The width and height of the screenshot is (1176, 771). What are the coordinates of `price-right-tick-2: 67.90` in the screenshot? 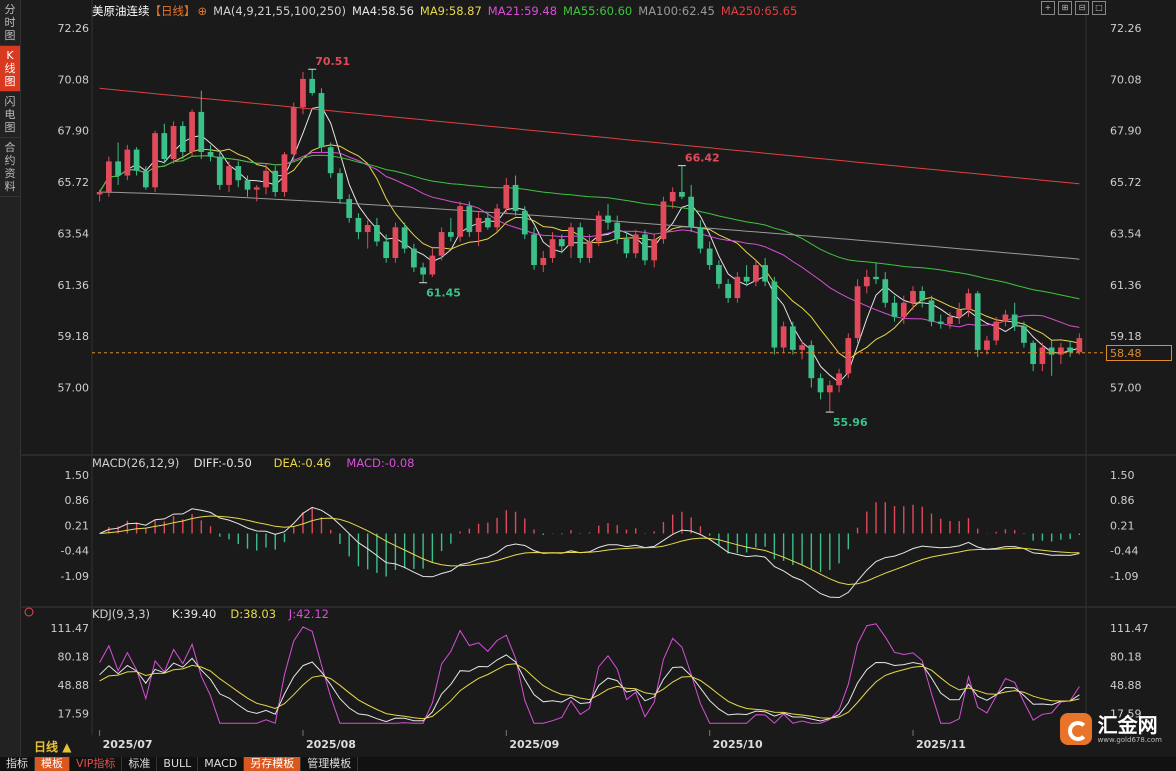 It's located at (1126, 131).